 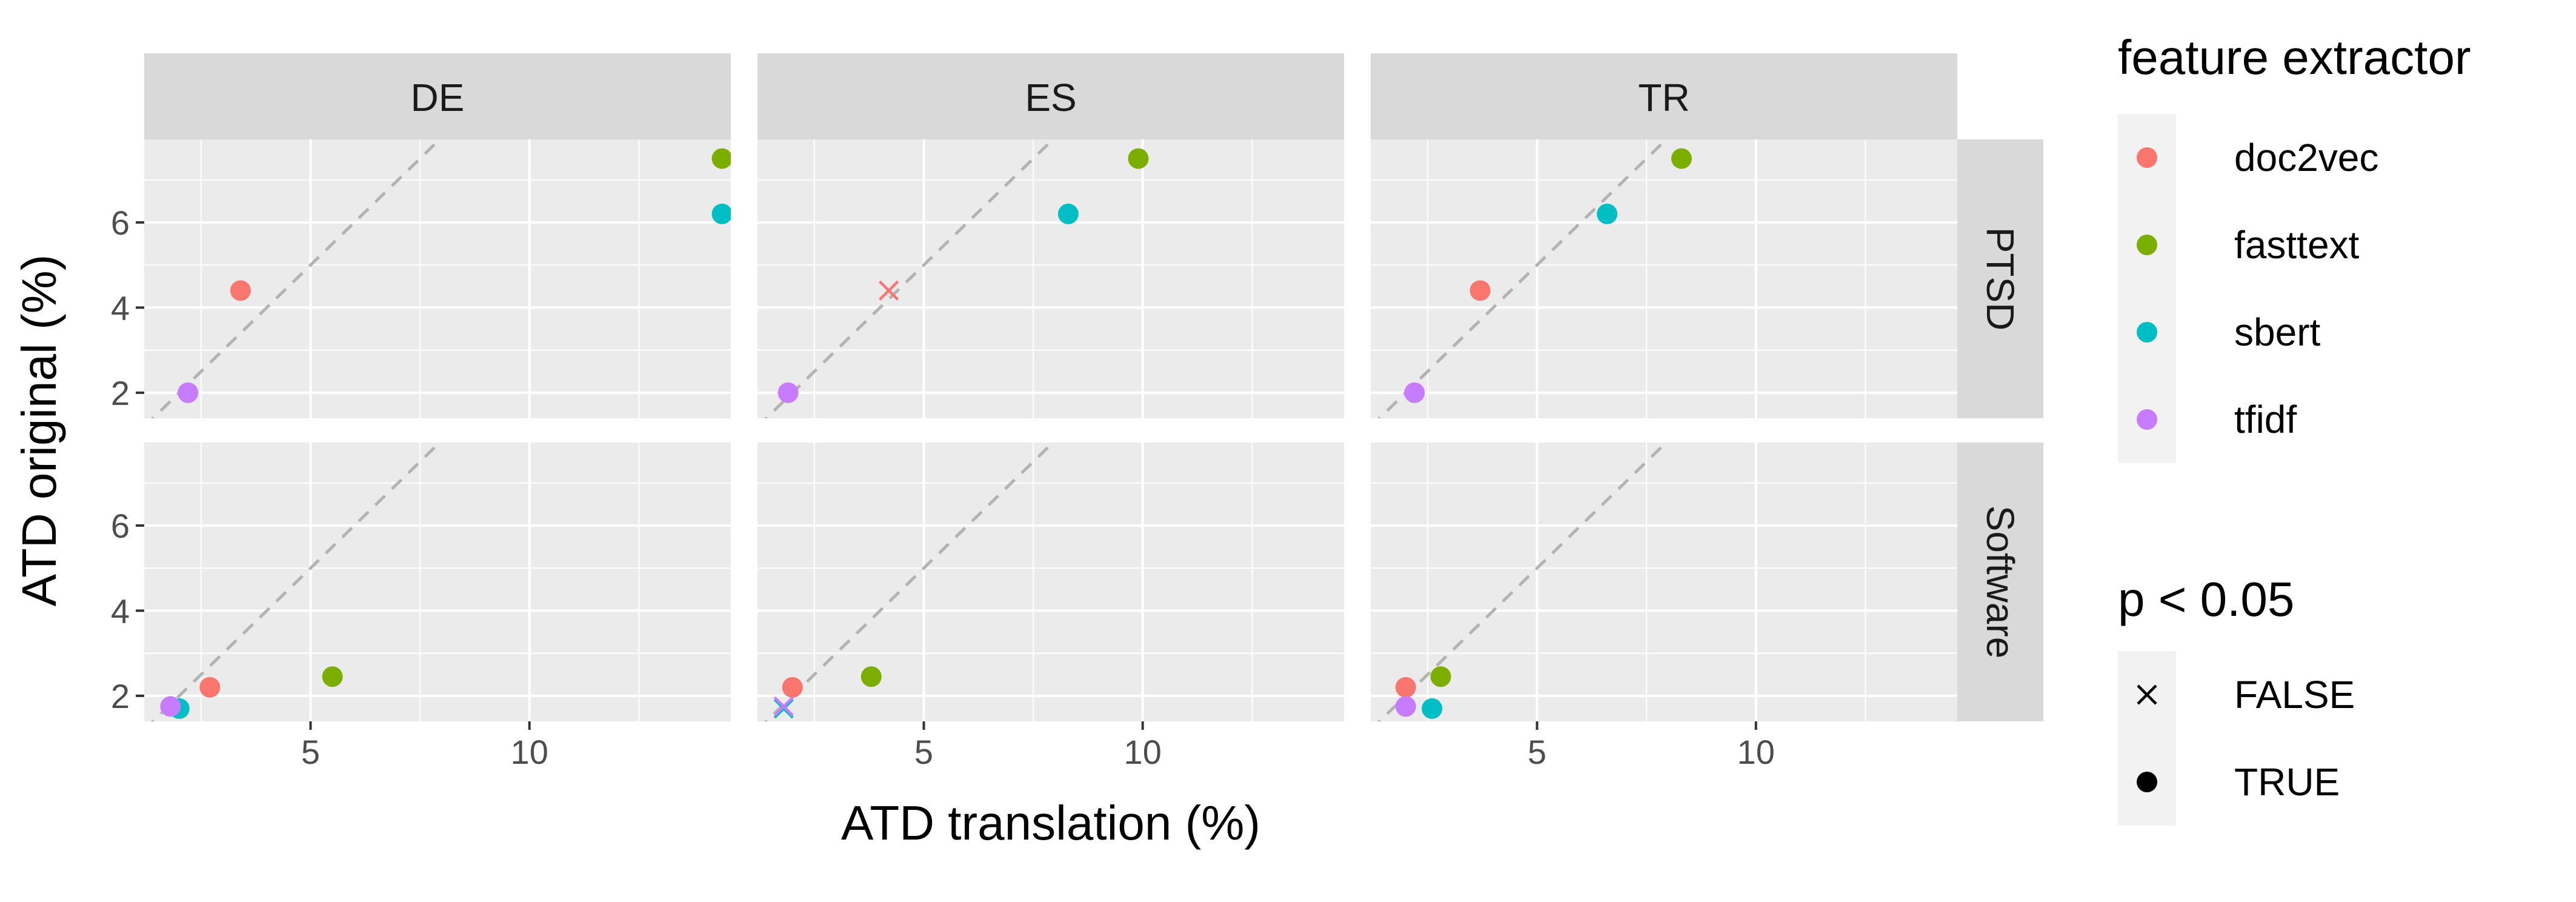 I want to click on facet-strip-label: DE, so click(x=438, y=97).